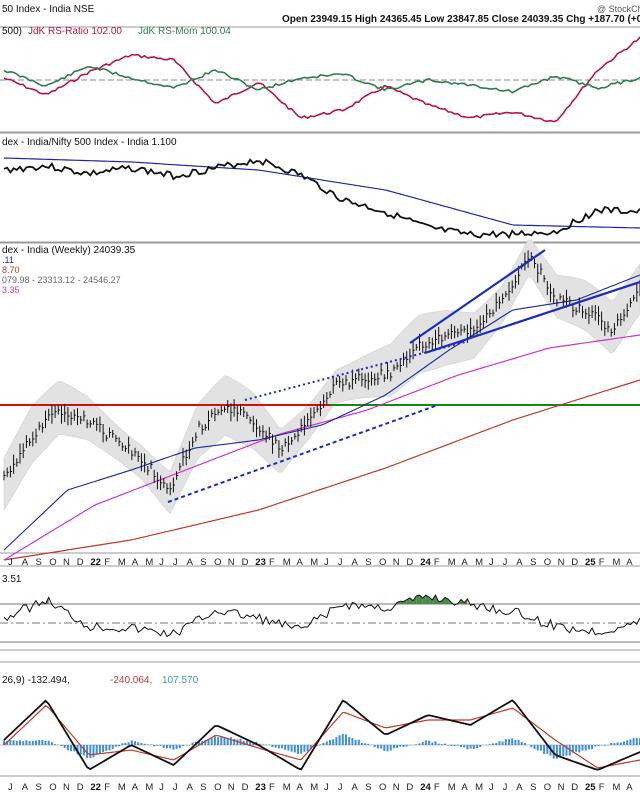  I want to click on lower-axis-month-label: D, so click(409, 787).